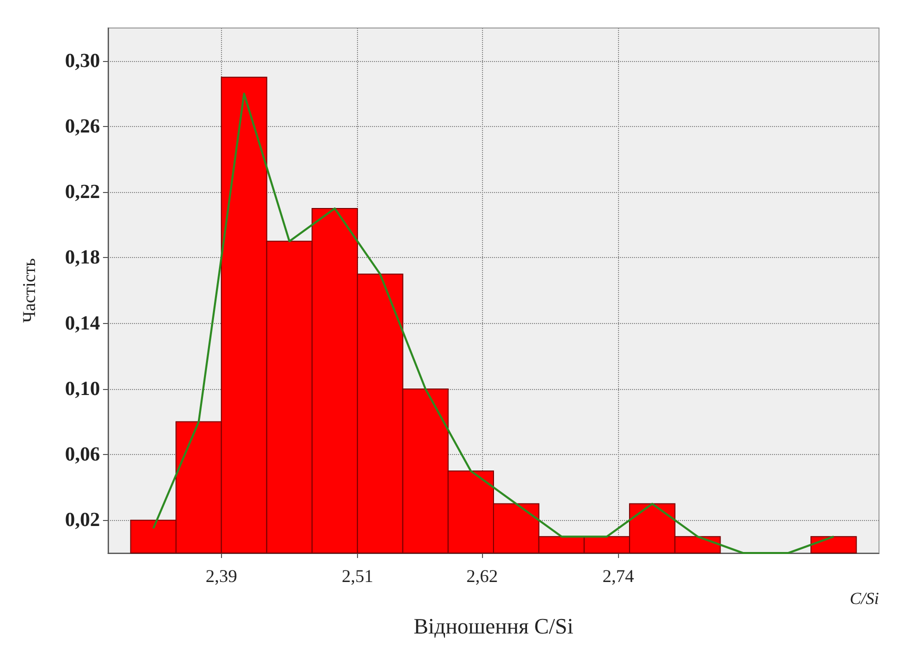  I want to click on y-tick-label: 0,02, so click(82, 520).